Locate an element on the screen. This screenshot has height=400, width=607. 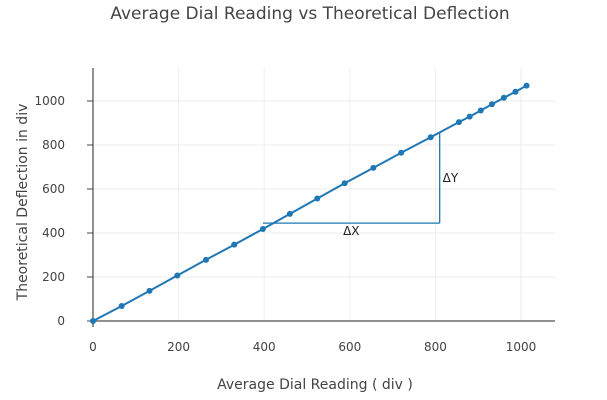
y-tick-label: 600 is located at coordinates (53, 189).